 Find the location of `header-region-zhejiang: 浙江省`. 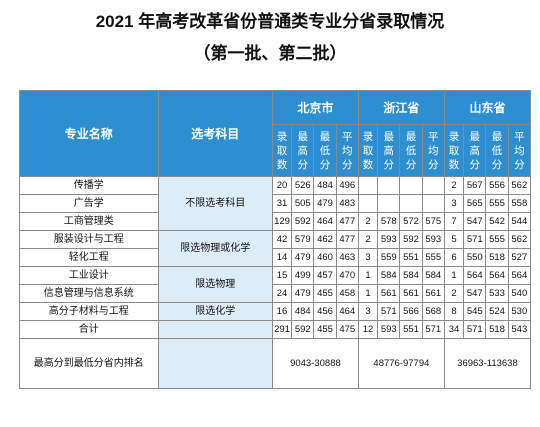

header-region-zhejiang: 浙江省 is located at coordinates (401, 107).